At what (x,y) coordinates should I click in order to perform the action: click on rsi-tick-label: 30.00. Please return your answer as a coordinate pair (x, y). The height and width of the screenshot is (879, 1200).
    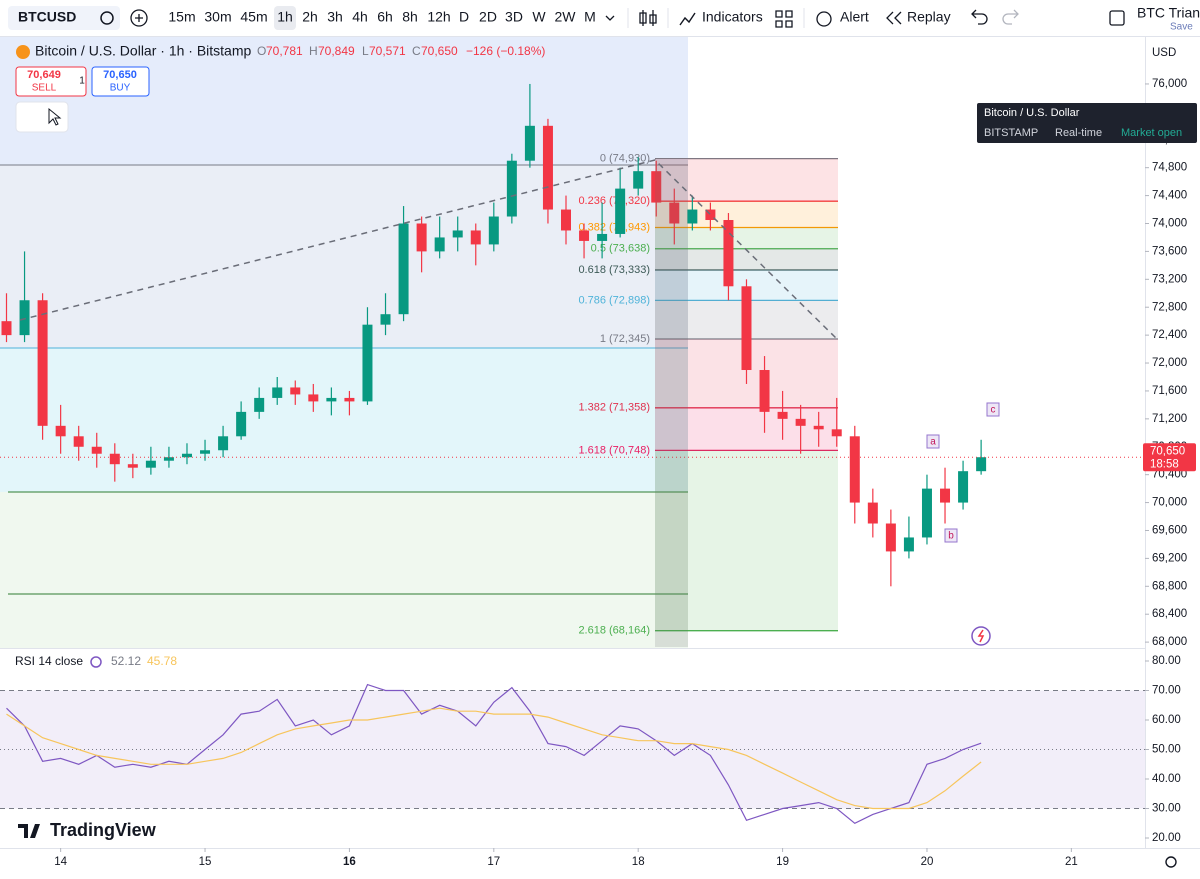
    Looking at the image, I should click on (1166, 809).